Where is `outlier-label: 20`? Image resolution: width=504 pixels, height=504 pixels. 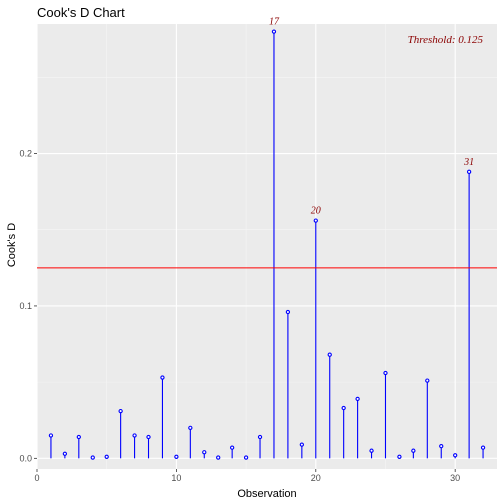
outlier-label: 20 is located at coordinates (316, 211).